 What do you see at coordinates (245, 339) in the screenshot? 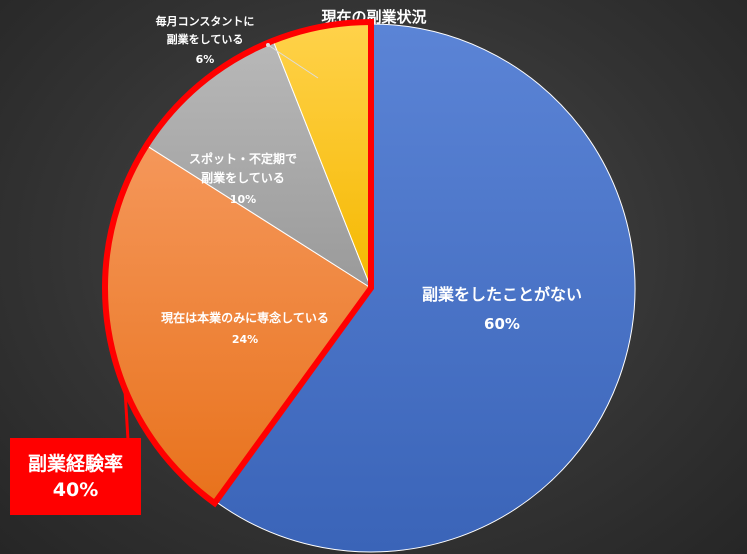
I see `slice-value-label: 24%` at bounding box center [245, 339].